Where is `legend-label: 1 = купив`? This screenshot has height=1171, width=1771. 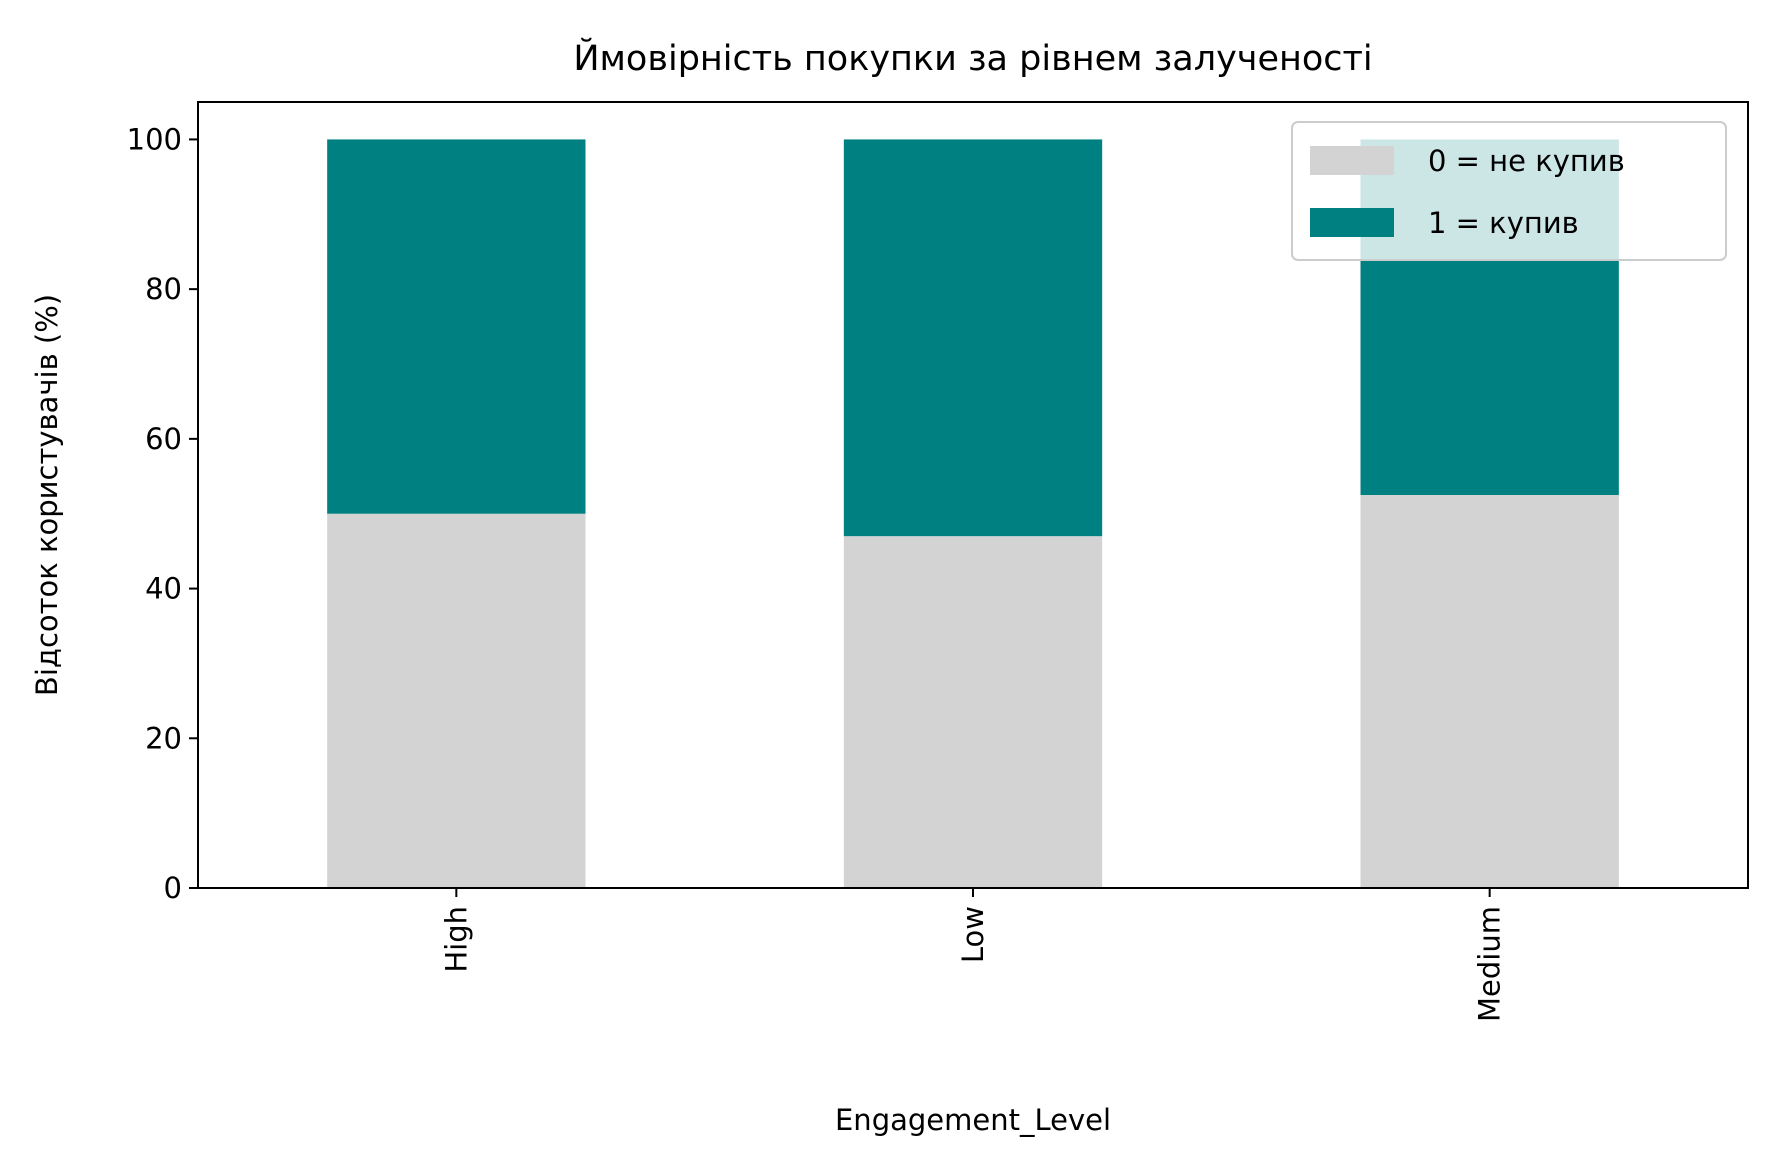
legend-label: 1 = купив is located at coordinates (1503, 223).